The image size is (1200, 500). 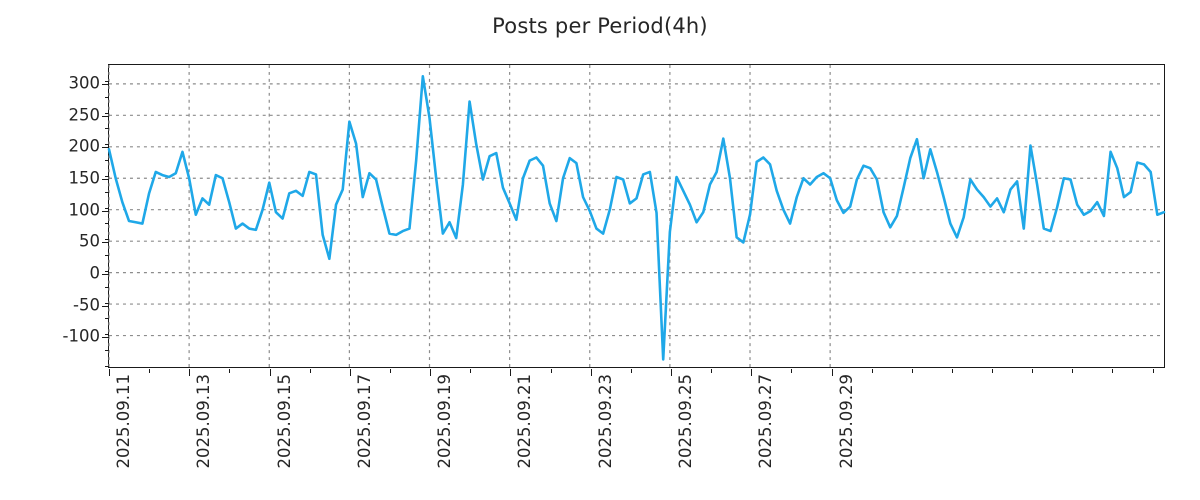 I want to click on x-tick-label: 2025.09.25, so click(x=685, y=421).